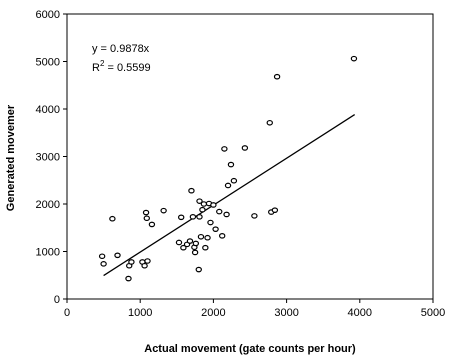 This screenshot has height=356, width=450. Describe the element at coordinates (48, 205) in the screenshot. I see `y-tick-label: 2000` at that location.